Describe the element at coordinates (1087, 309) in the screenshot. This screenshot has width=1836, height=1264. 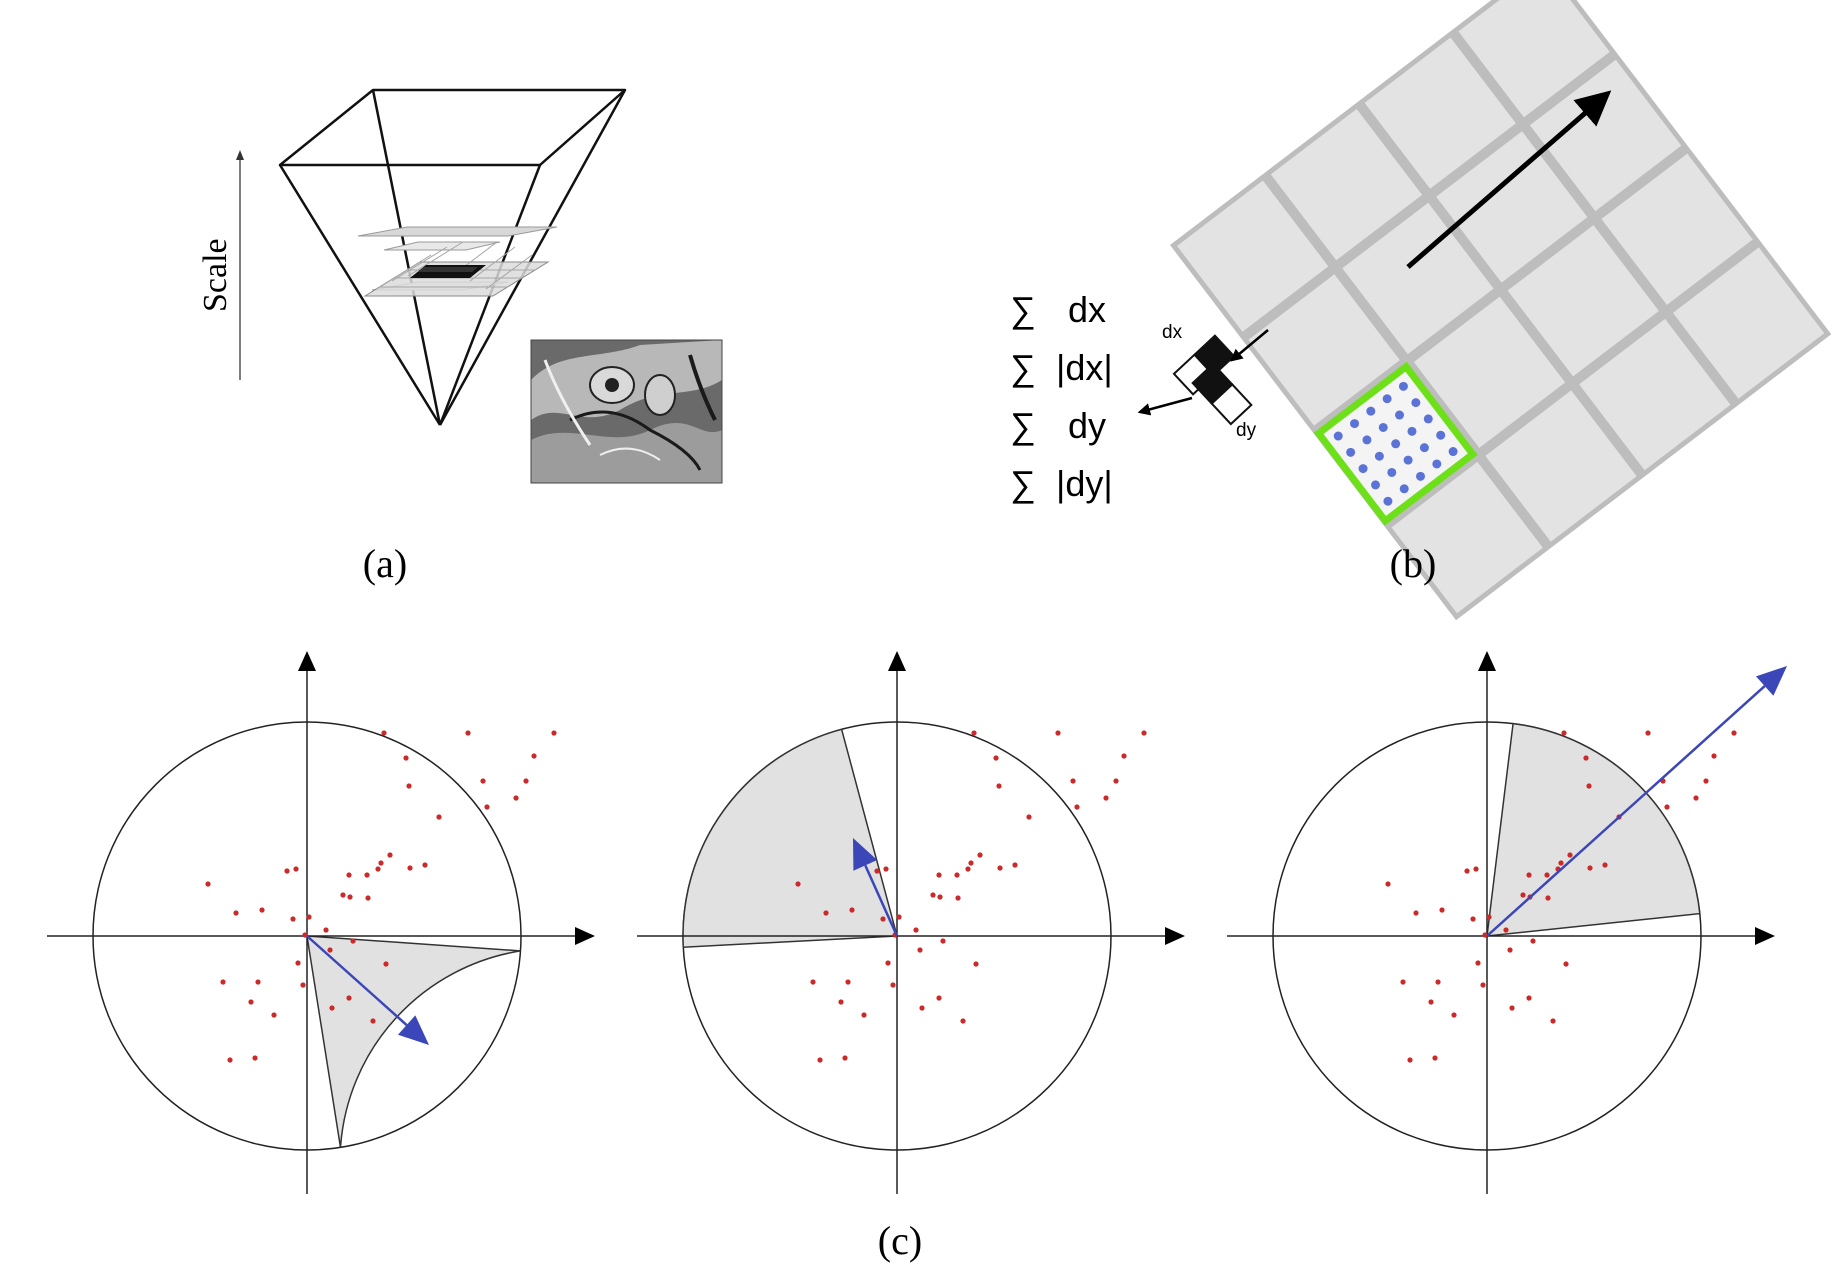
I see `formula-dx: dx` at that location.